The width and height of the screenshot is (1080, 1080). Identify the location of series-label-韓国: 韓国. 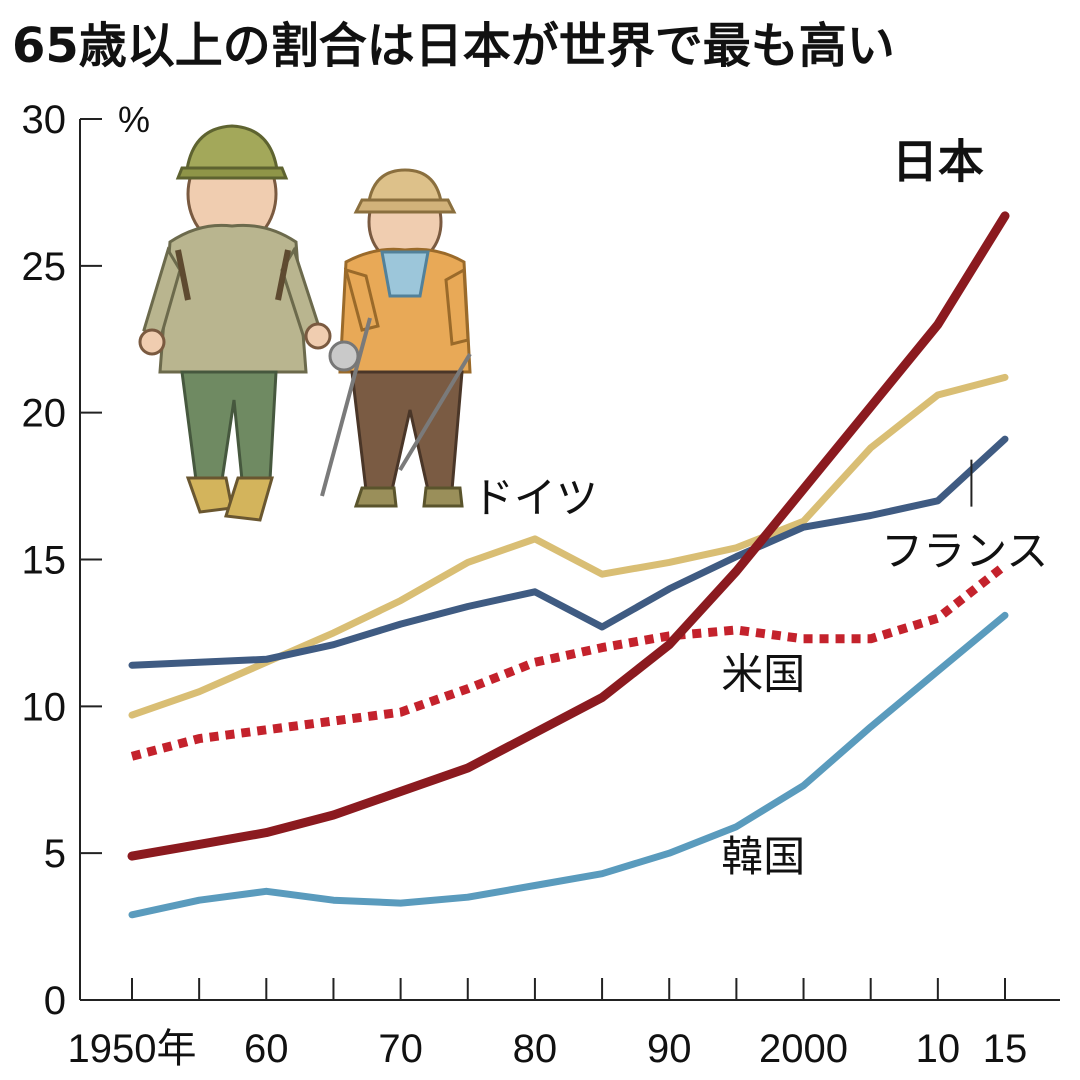
(763, 856).